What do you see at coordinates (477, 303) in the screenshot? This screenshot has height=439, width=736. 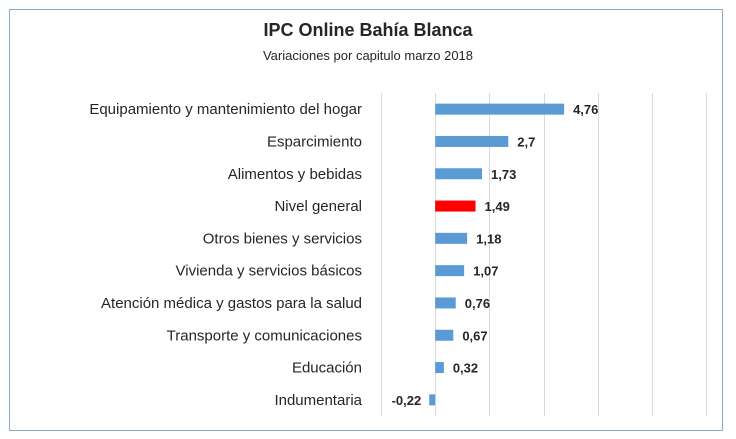 I see `data-label: 0,76` at bounding box center [477, 303].